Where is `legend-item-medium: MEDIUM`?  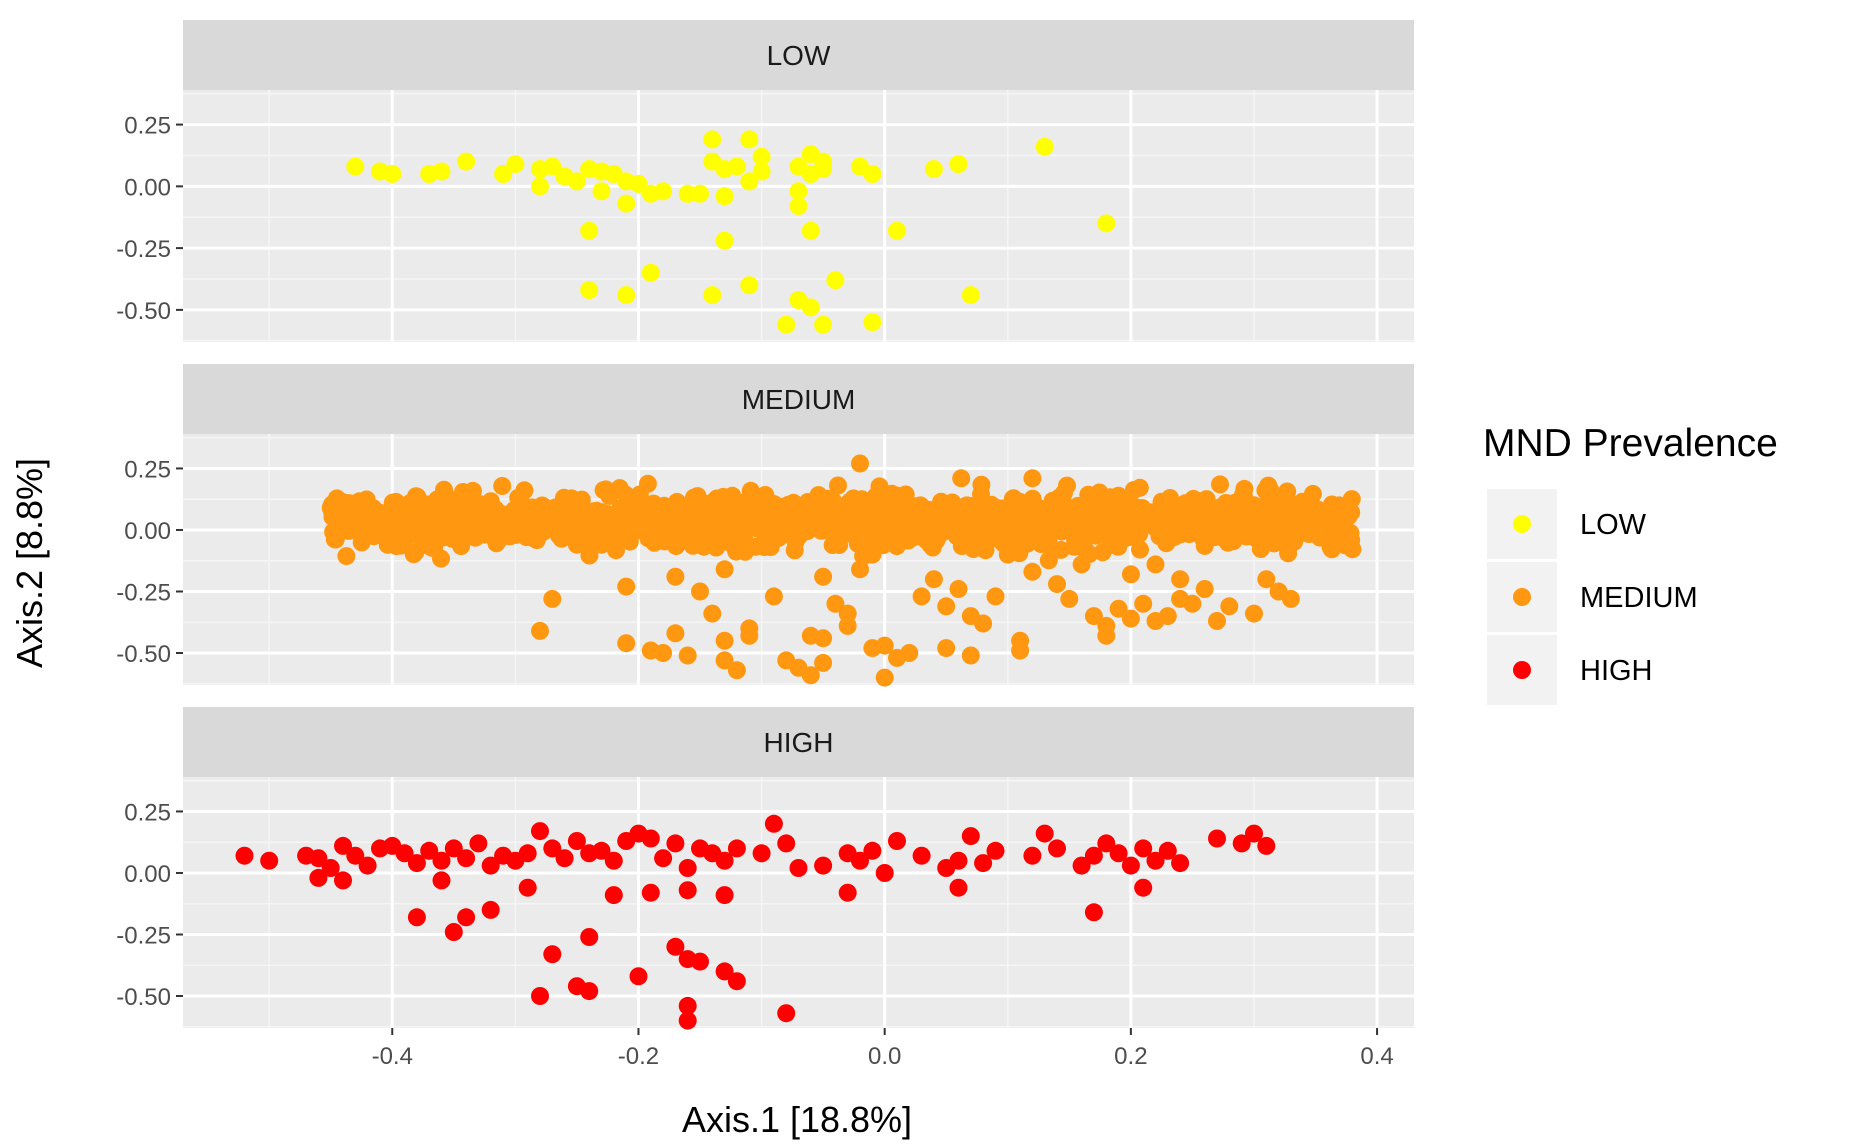
legend-item-medium: MEDIUM is located at coordinates (1592, 597).